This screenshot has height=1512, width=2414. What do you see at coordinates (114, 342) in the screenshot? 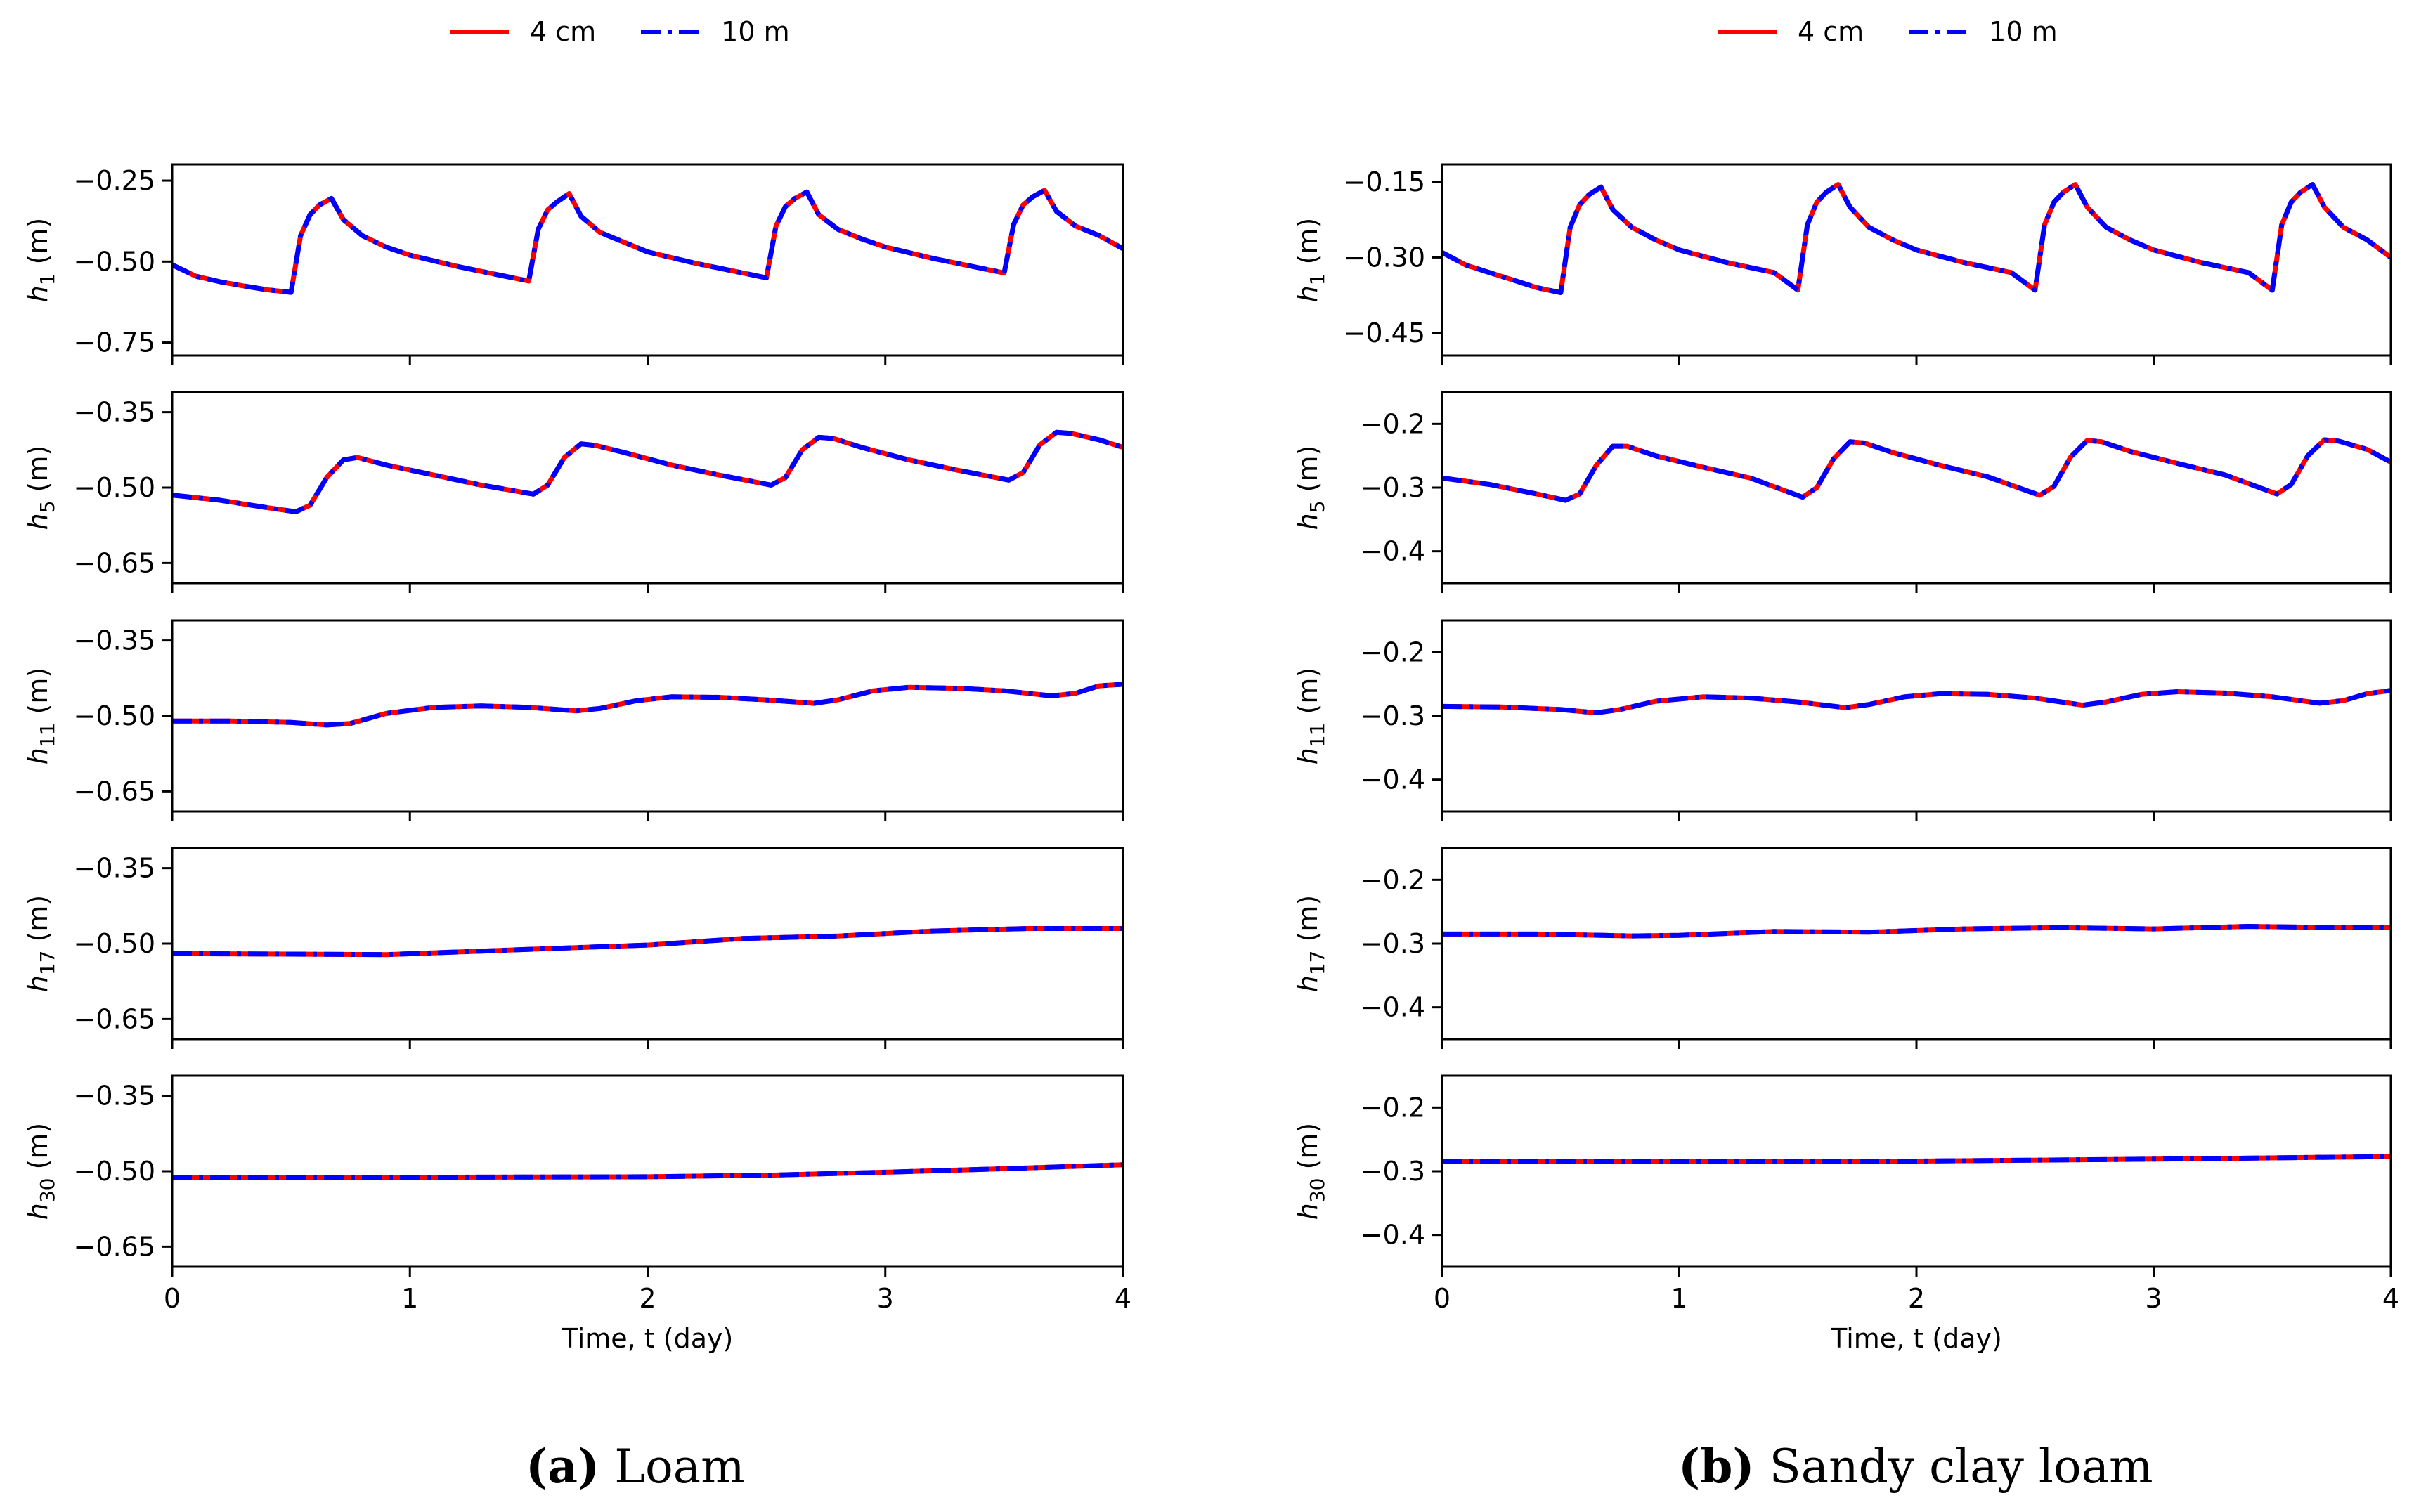
I see `y-tick-label: −0.75` at bounding box center [114, 342].